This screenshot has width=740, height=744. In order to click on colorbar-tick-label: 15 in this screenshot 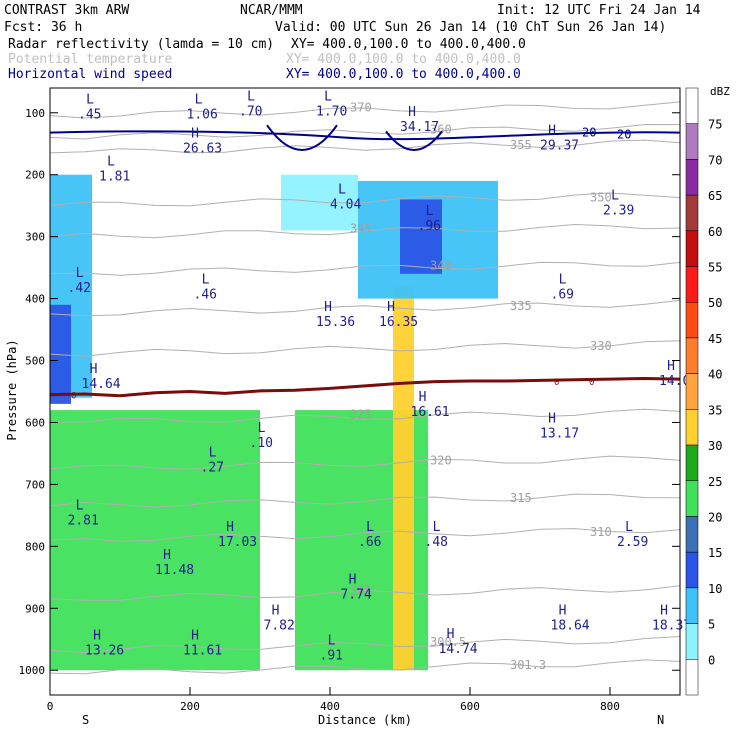, I will do `click(715, 553)`.